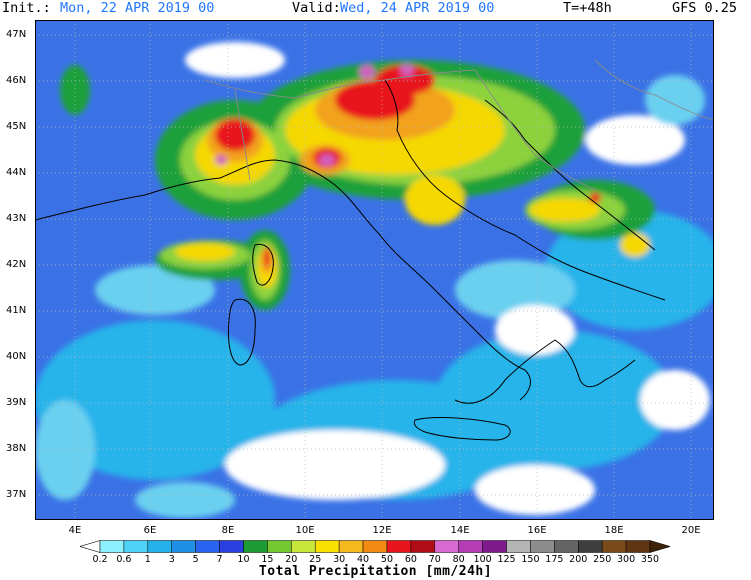  I want to click on init-label: Init.:, so click(26, 8).